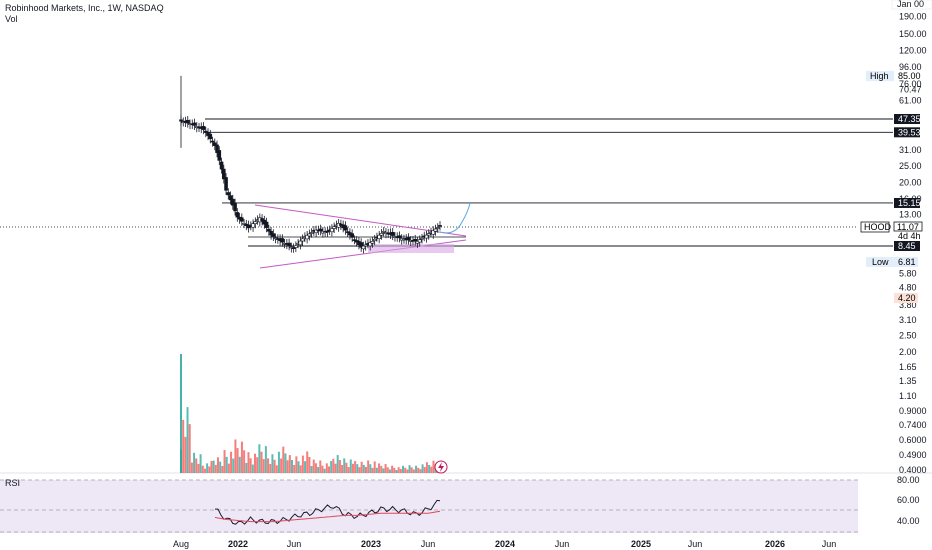 Image resolution: width=932 pixels, height=550 pixels. Describe the element at coordinates (775, 544) in the screenshot. I see `time-tick-label: 2026` at that location.